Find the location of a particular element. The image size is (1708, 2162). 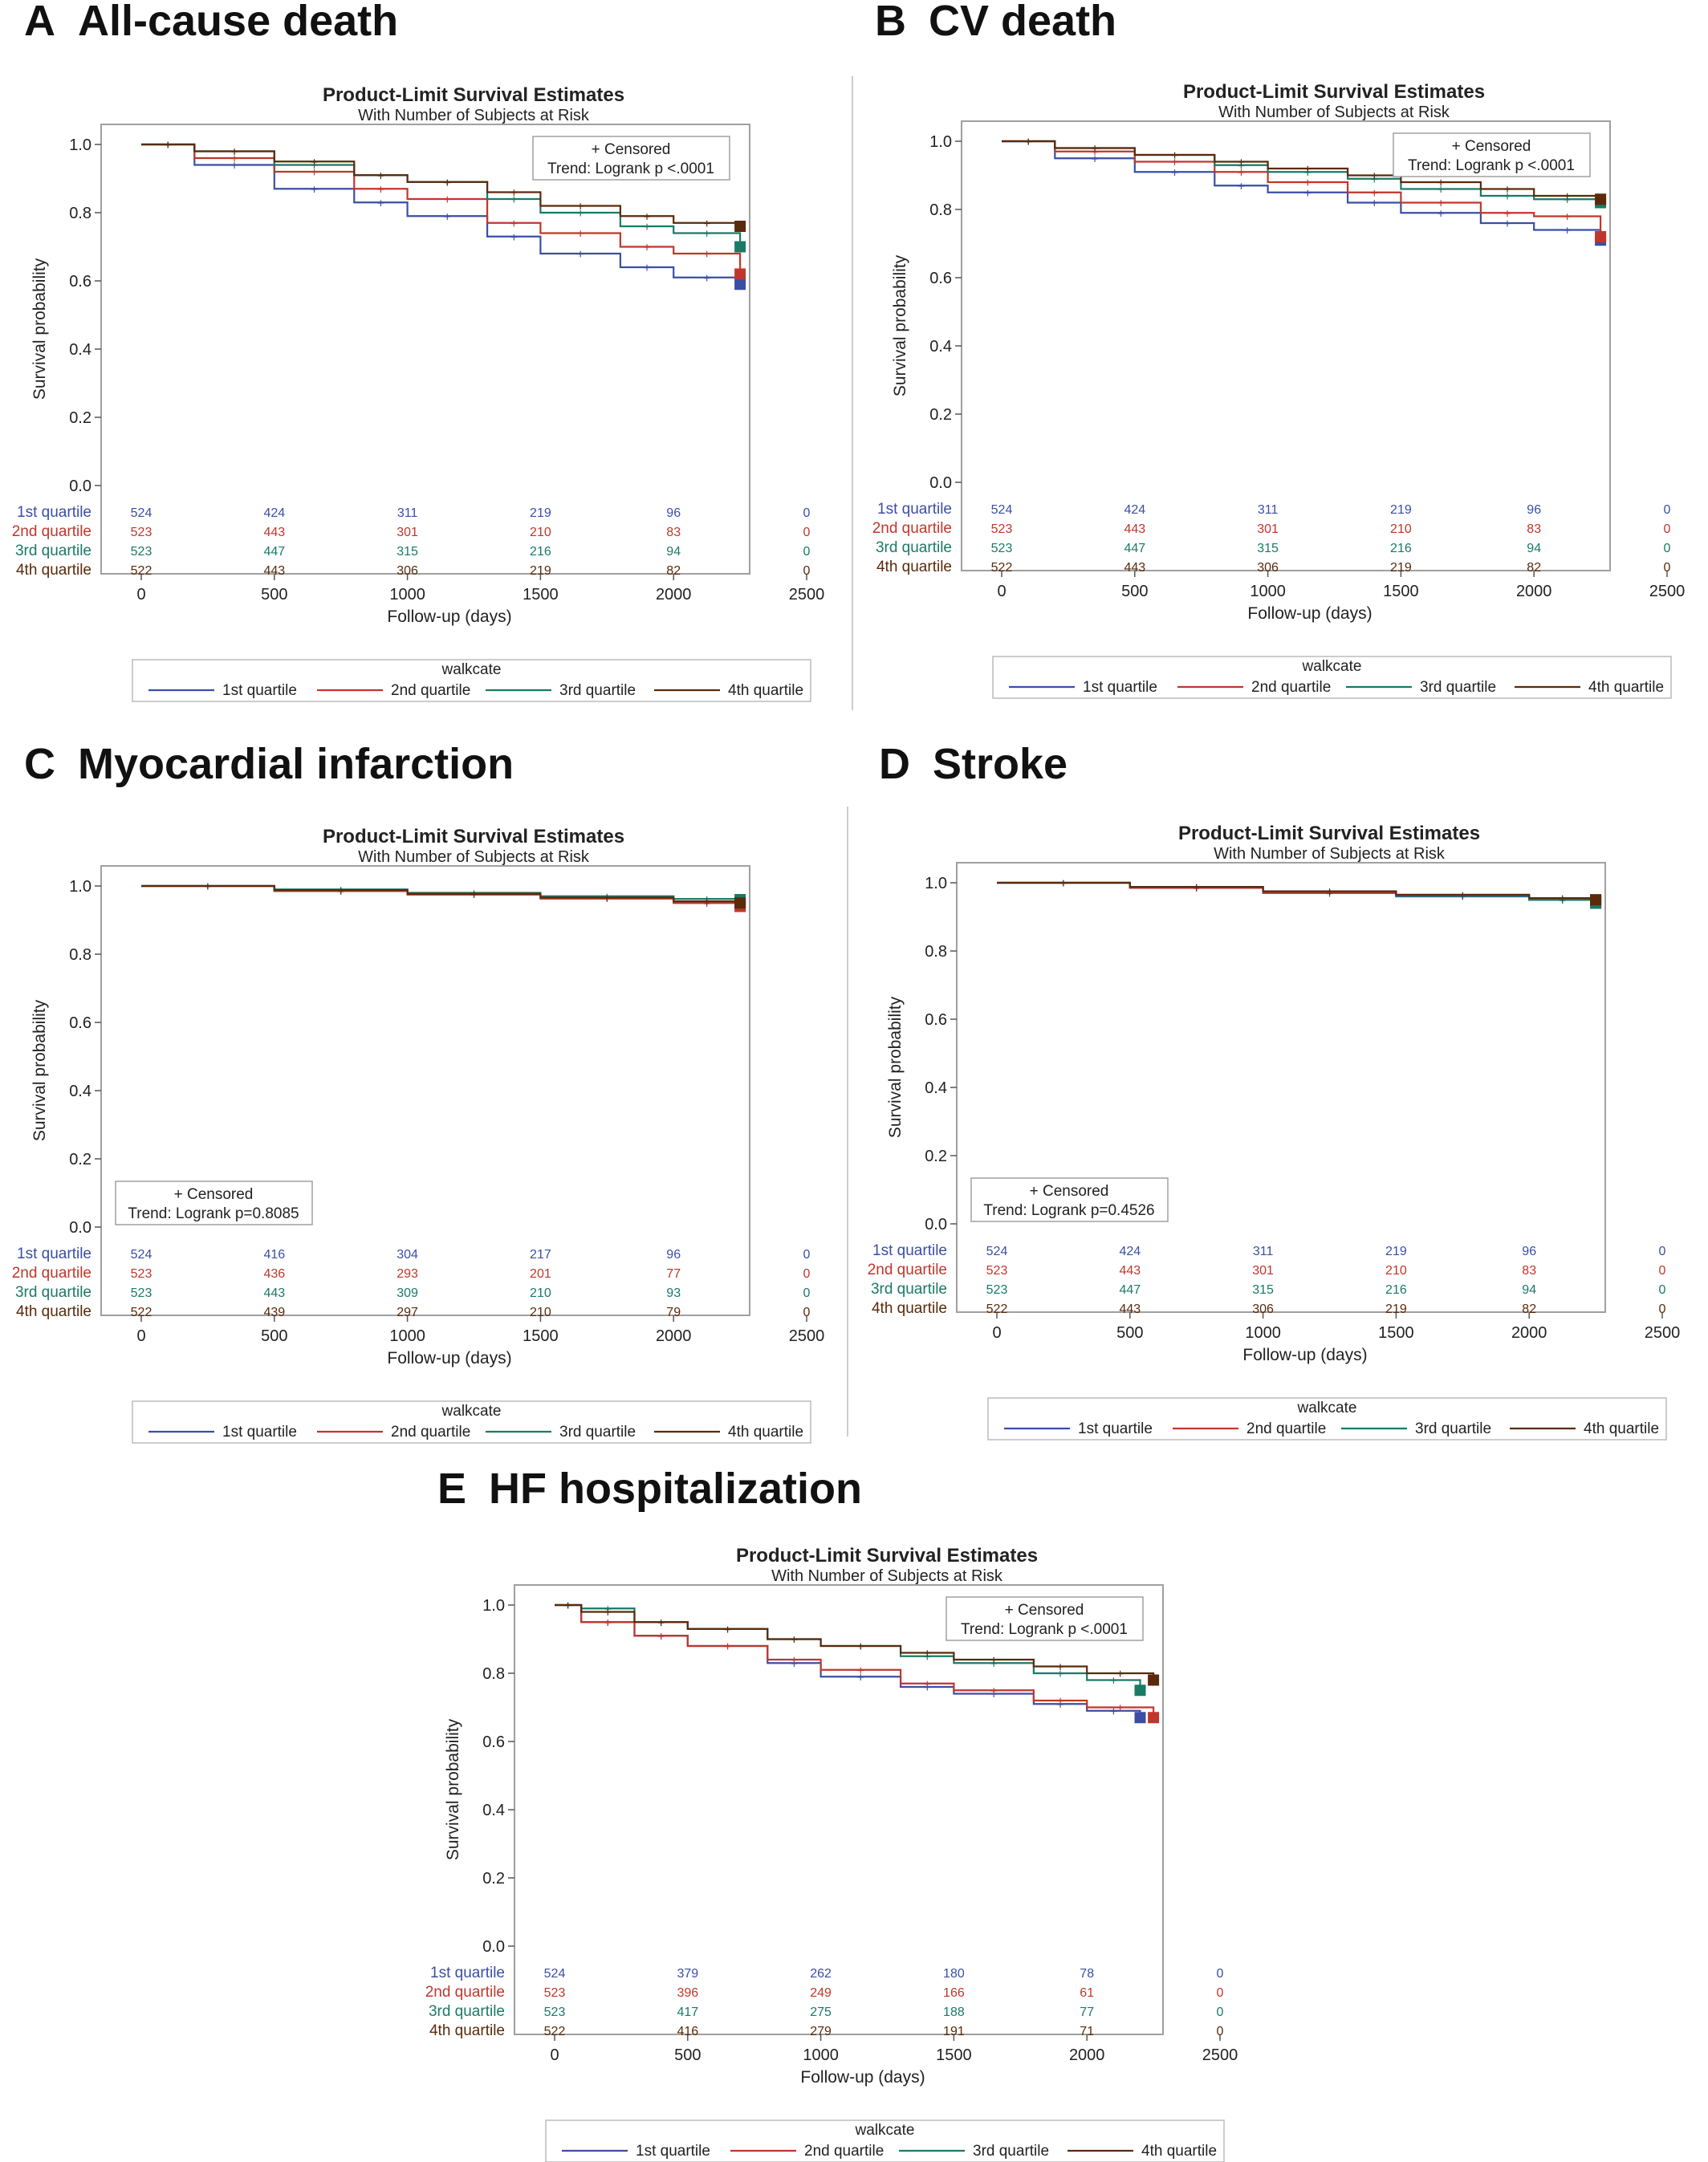

chart-title: Product-Limit Survival Estimates is located at coordinates (1329, 833).